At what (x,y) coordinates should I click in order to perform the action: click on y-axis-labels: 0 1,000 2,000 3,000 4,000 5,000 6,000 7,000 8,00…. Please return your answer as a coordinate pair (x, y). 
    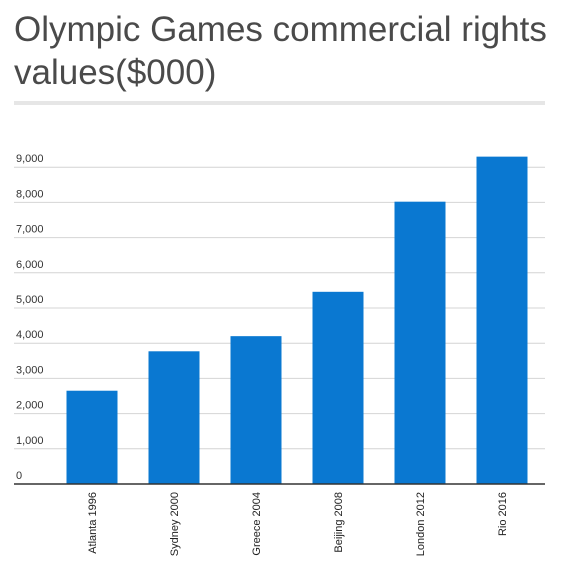
    Looking at the image, I should click on (30, 317).